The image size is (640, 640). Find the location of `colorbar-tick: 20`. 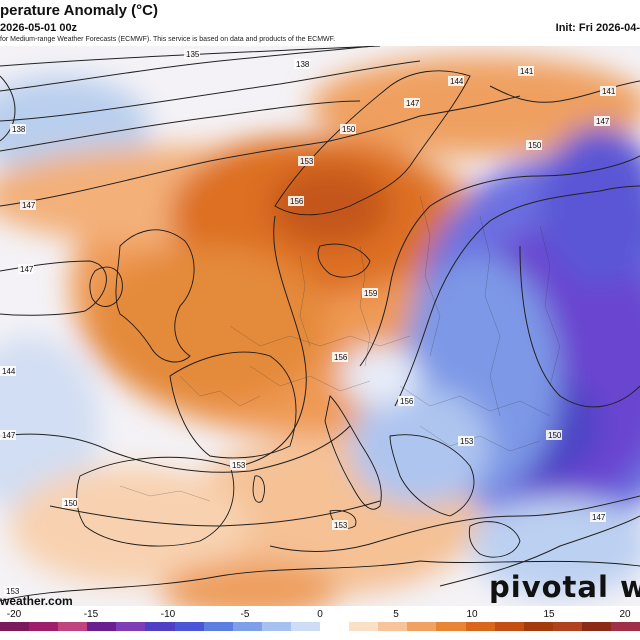

colorbar-tick: 20 is located at coordinates (625, 614).